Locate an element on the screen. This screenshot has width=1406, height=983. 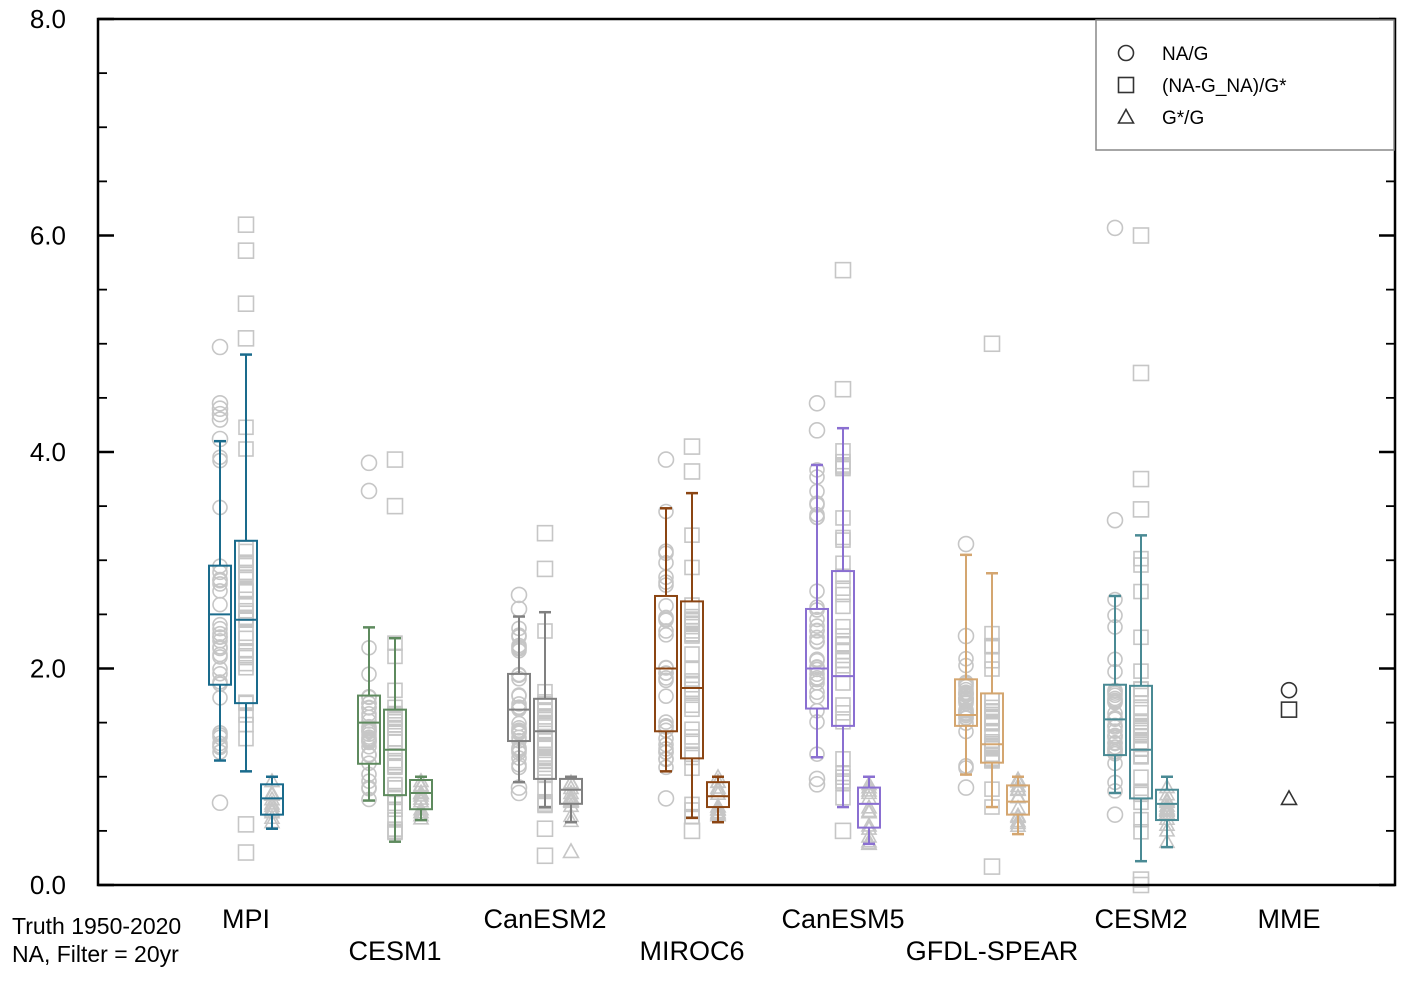
y-tick-label: 8.0 is located at coordinates (48, 19).